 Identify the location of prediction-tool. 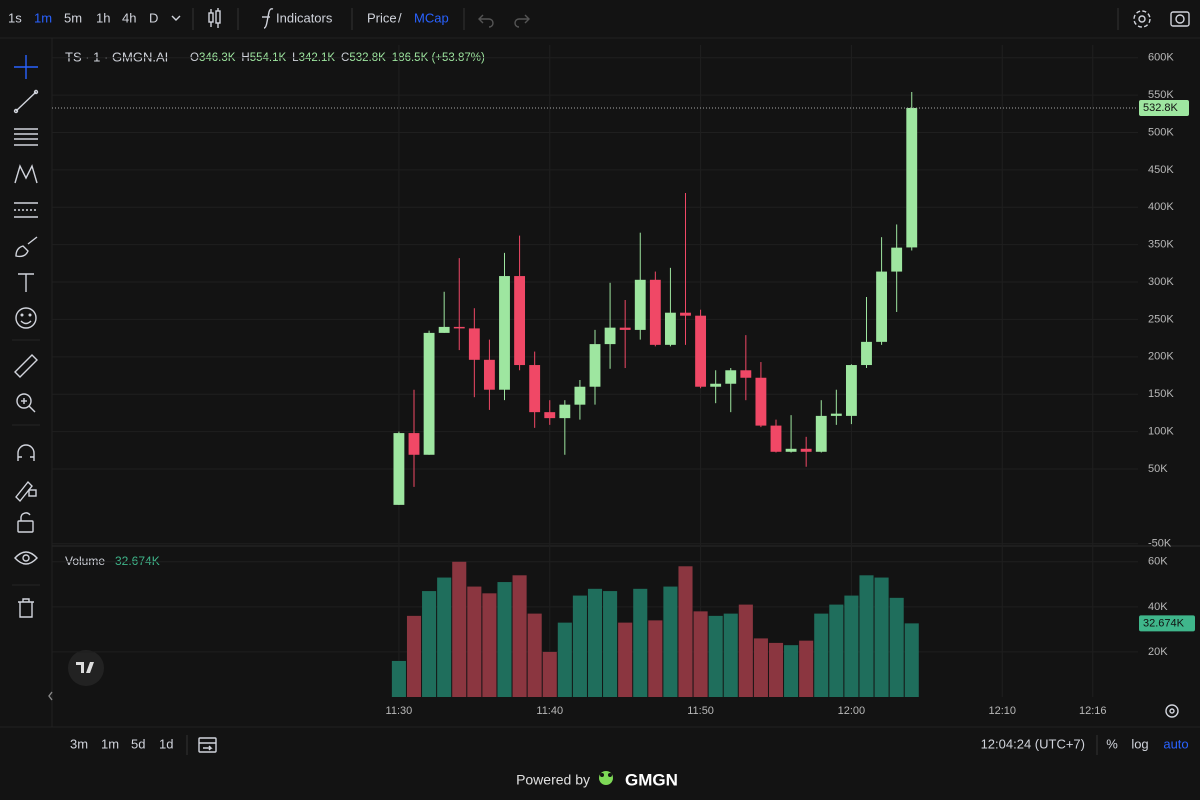
(26, 210).